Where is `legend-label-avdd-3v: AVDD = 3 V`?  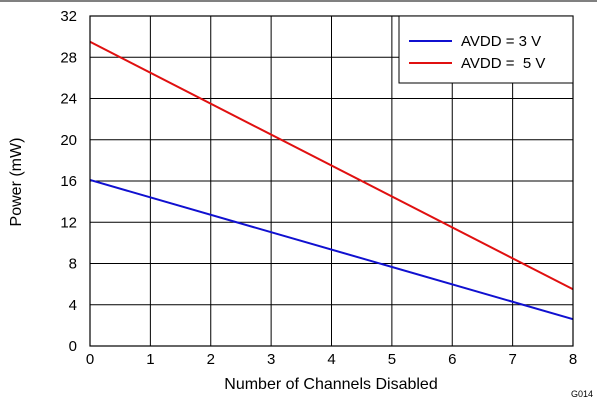 legend-label-avdd-3v: AVDD = 3 V is located at coordinates (501, 41).